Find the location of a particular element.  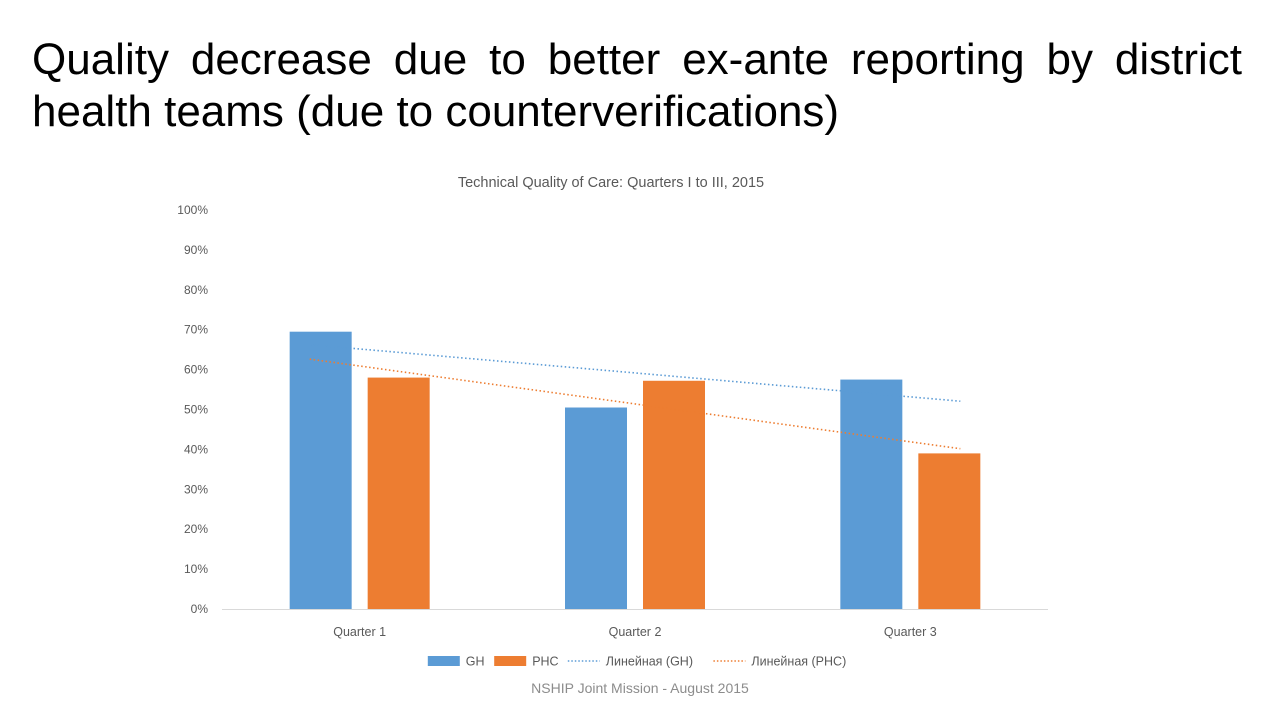

y-tick-label: 100% is located at coordinates (192, 210).